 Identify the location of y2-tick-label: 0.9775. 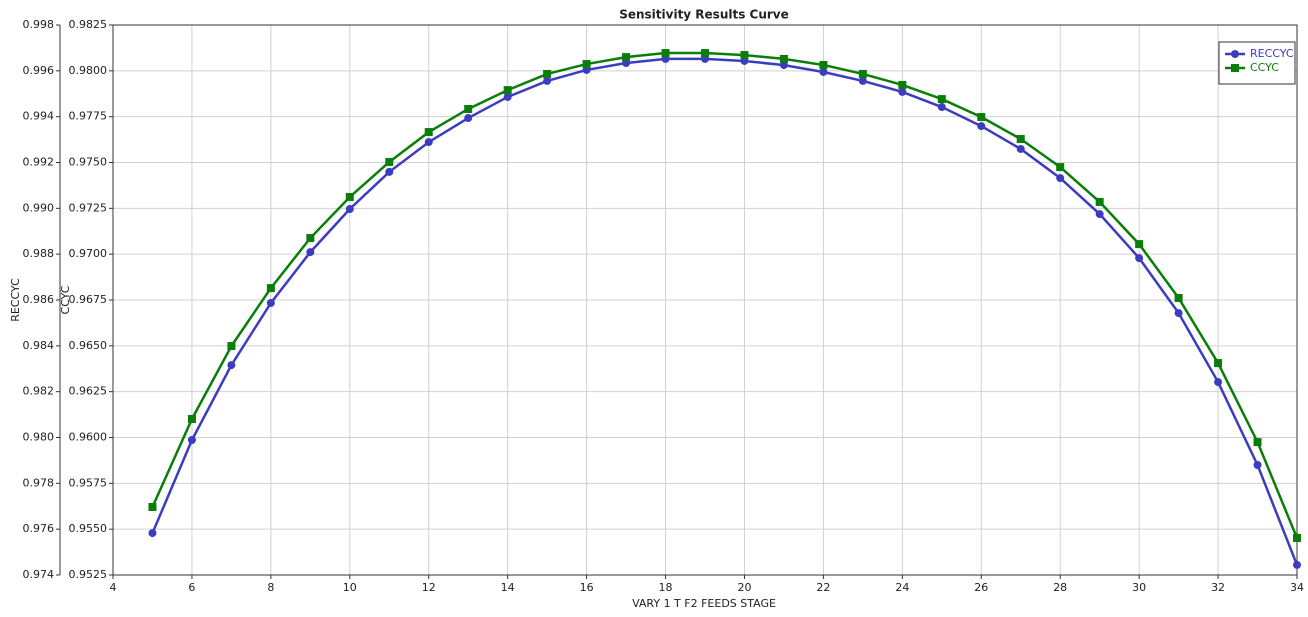
(88, 116).